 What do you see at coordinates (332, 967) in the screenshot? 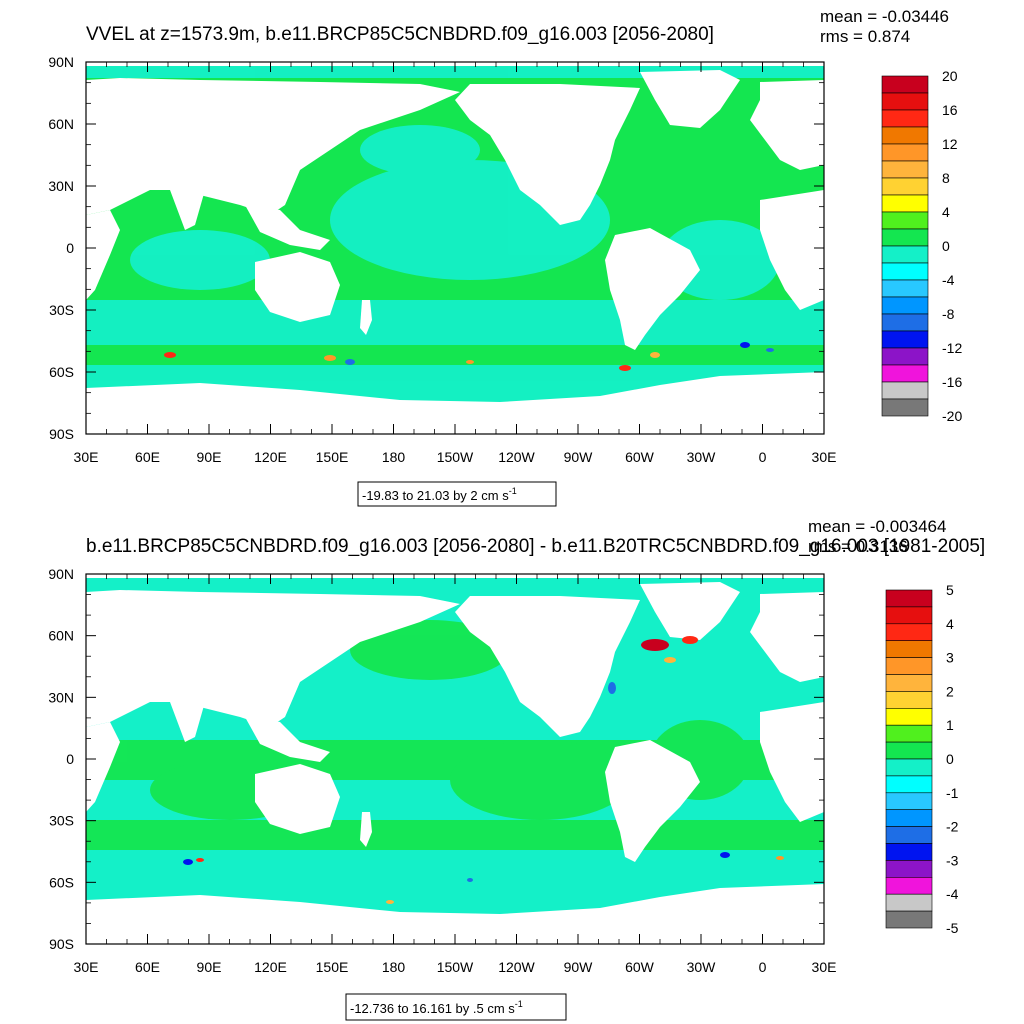
I see `panel-2-x-tick-label: 150E` at bounding box center [332, 967].